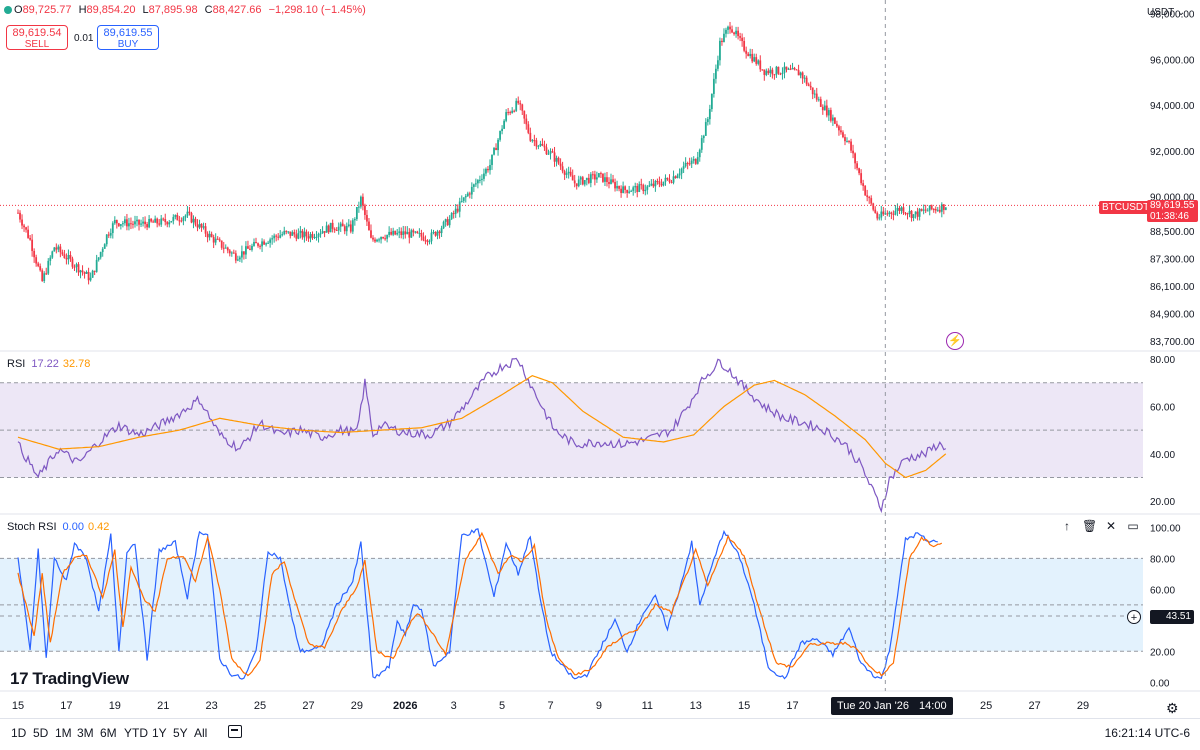 This screenshot has width=1200, height=750. What do you see at coordinates (955, 341) in the screenshot?
I see `lightning-icon: ⚡` at bounding box center [955, 341].